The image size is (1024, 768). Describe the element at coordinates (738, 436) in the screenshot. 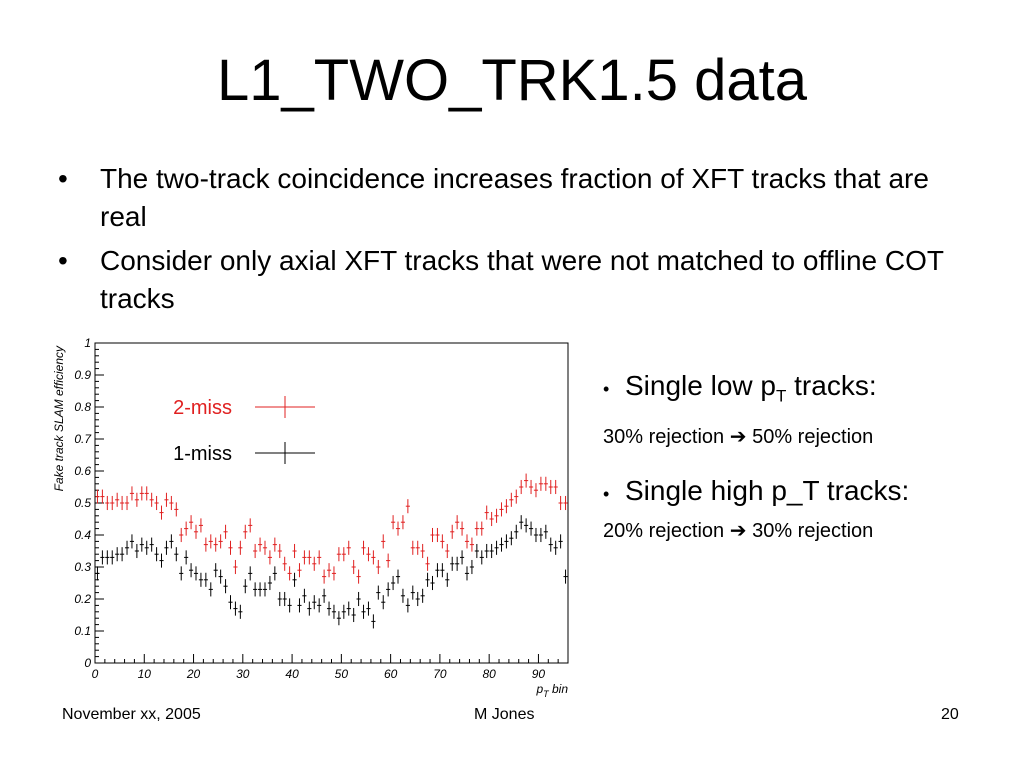

I see `low-pt-rejection: 30% rejection ➔ 50% rejection` at that location.